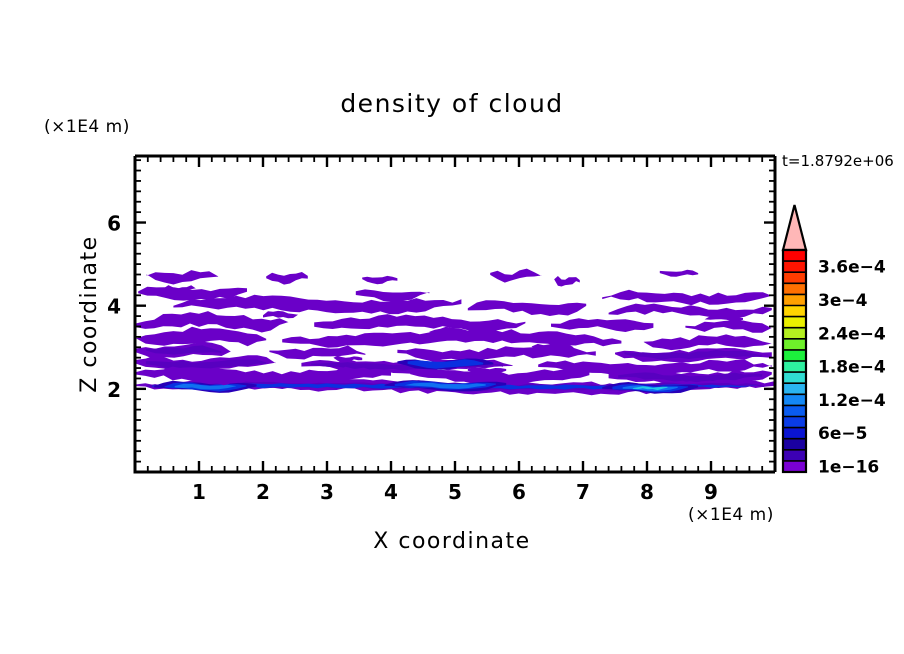 The height and width of the screenshot is (654, 904). I want to click on contour-filaments, so click(455, 332).